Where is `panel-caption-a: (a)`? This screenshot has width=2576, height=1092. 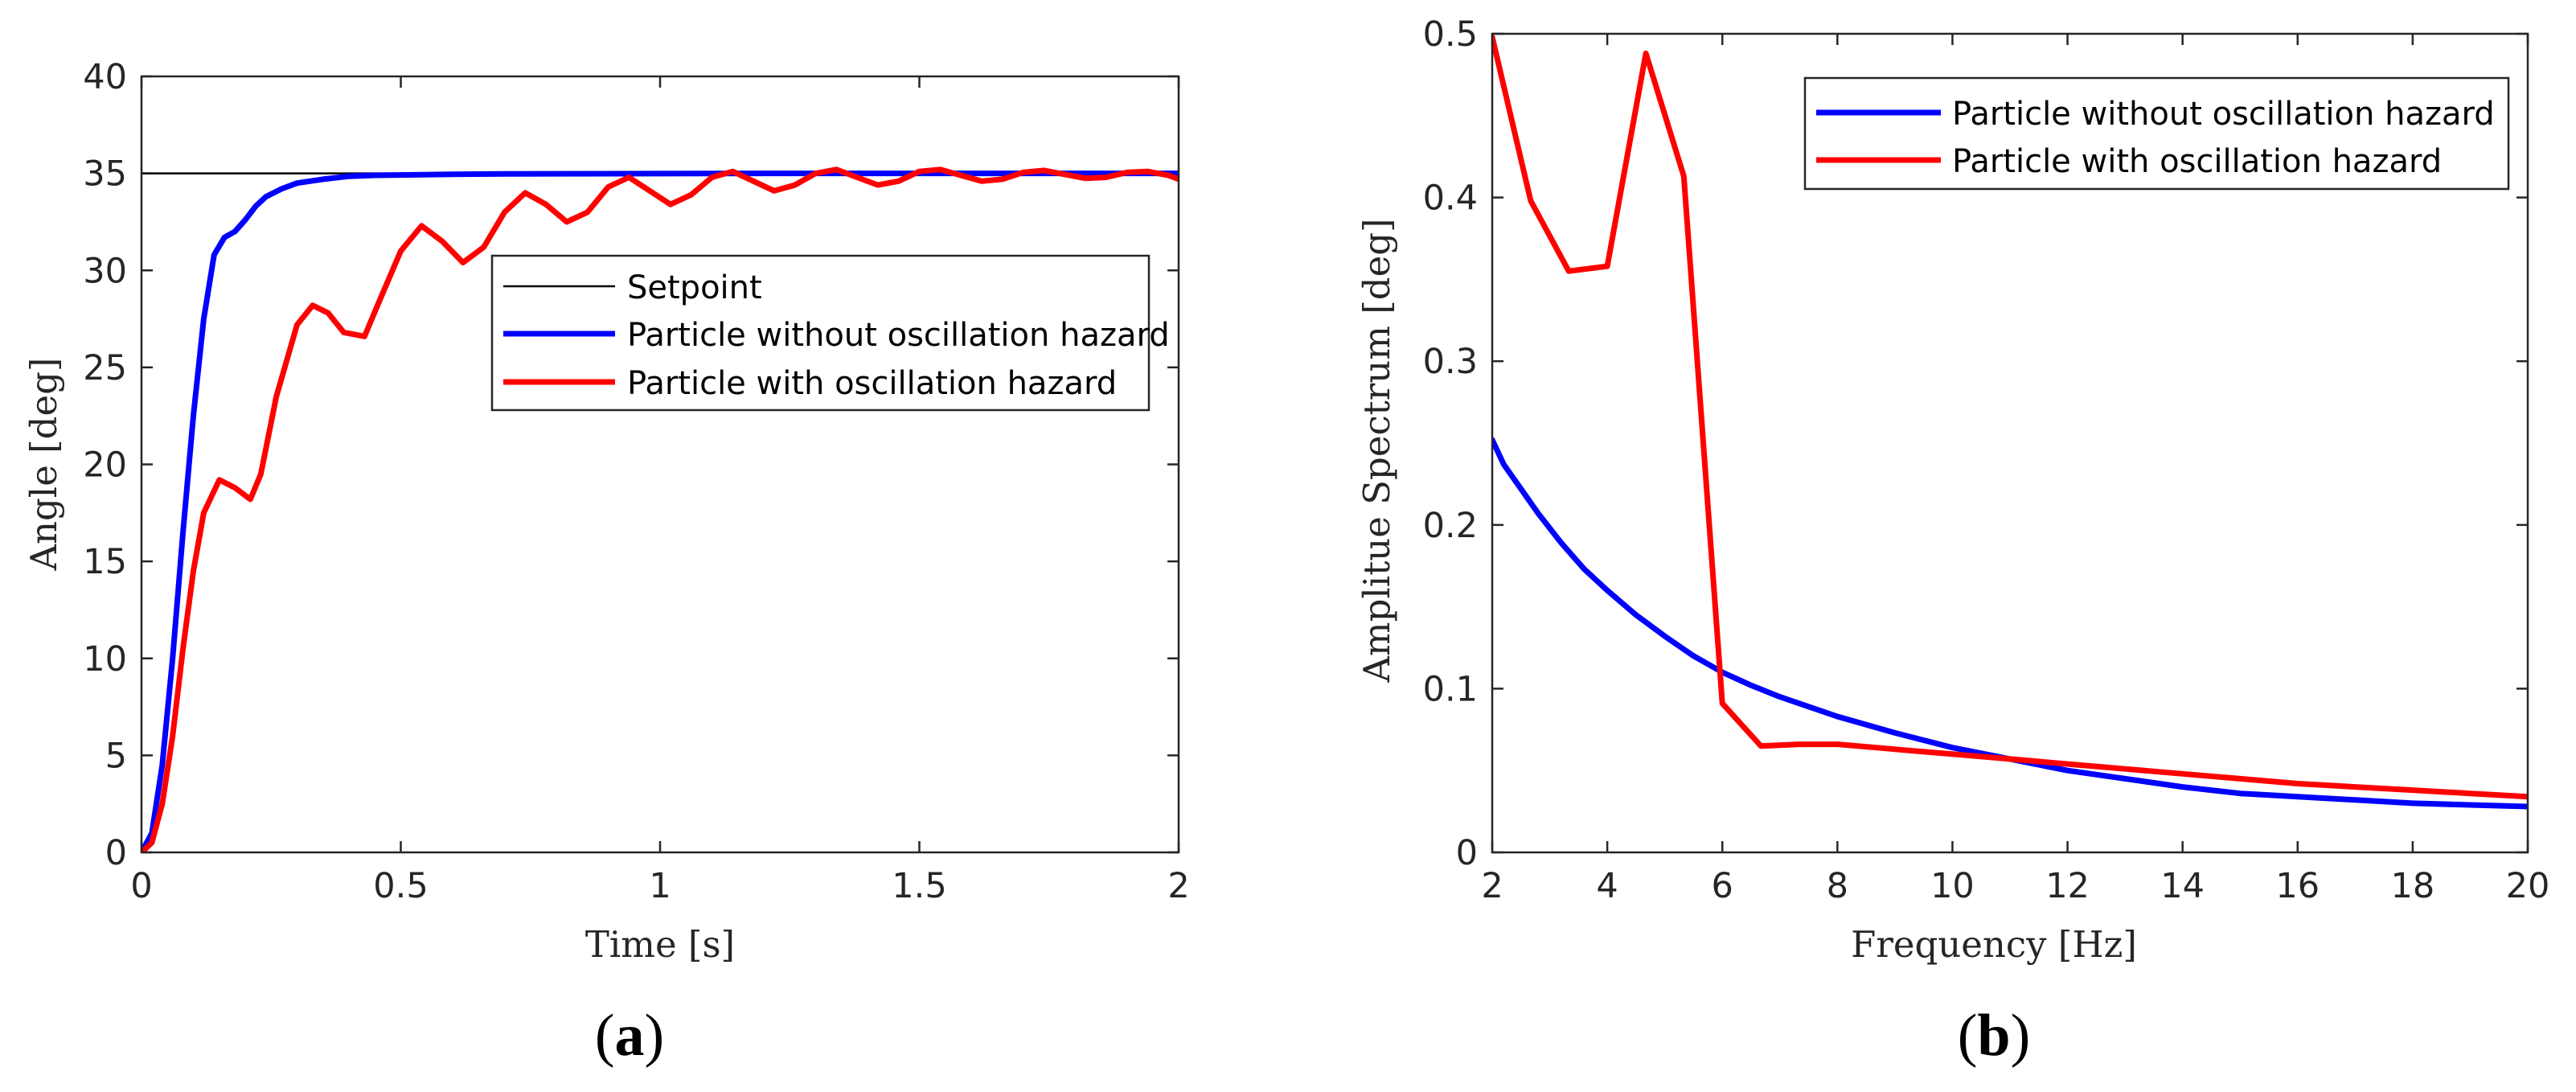
panel-caption-a: (a) is located at coordinates (629, 1036).